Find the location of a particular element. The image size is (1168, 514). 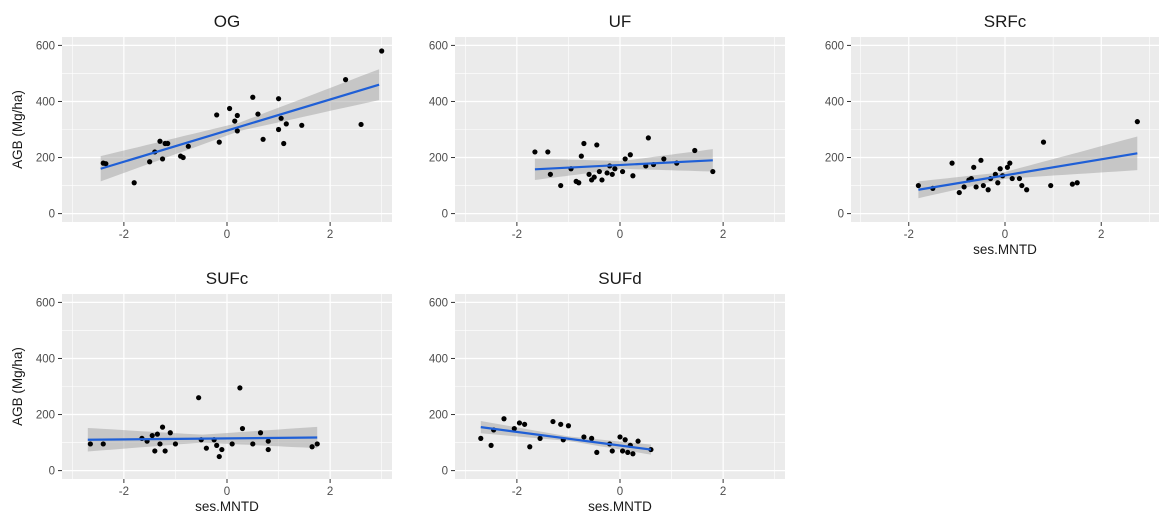

confidence-band is located at coordinates (1028, 167).